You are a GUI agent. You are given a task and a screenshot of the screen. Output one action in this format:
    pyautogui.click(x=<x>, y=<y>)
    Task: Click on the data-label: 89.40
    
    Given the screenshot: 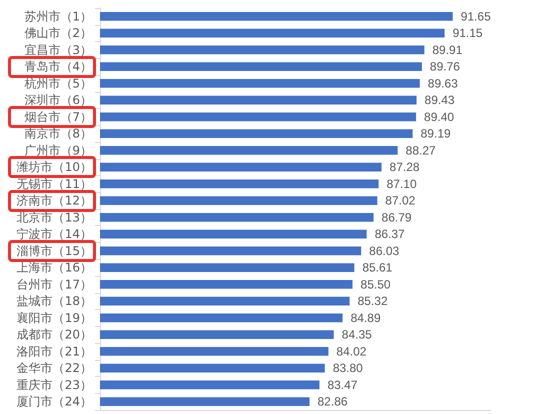 What is the action you would take?
    pyautogui.click(x=439, y=117)
    